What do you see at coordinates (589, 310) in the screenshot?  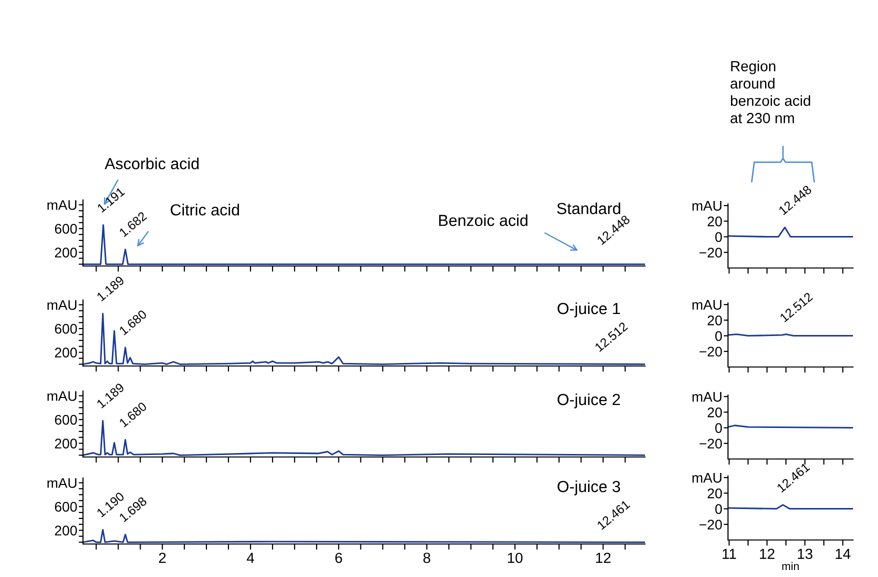 I see `chart-title: O-juice 1` at bounding box center [589, 310].